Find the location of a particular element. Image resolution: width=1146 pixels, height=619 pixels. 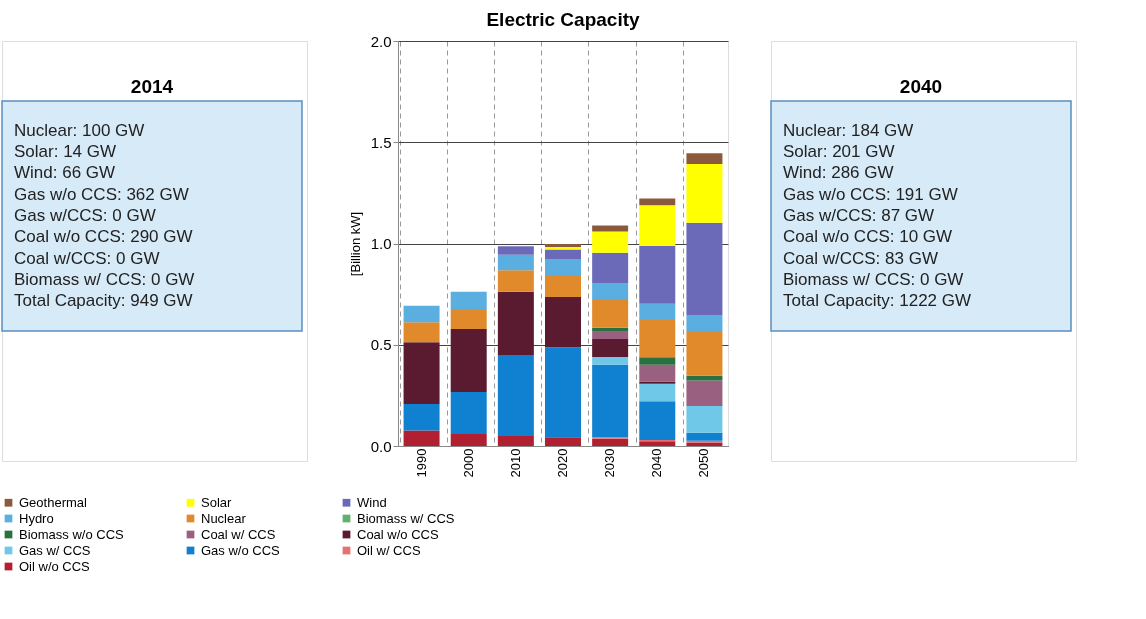

legend-label: Biomass w/o CCS is located at coordinates (72, 534).